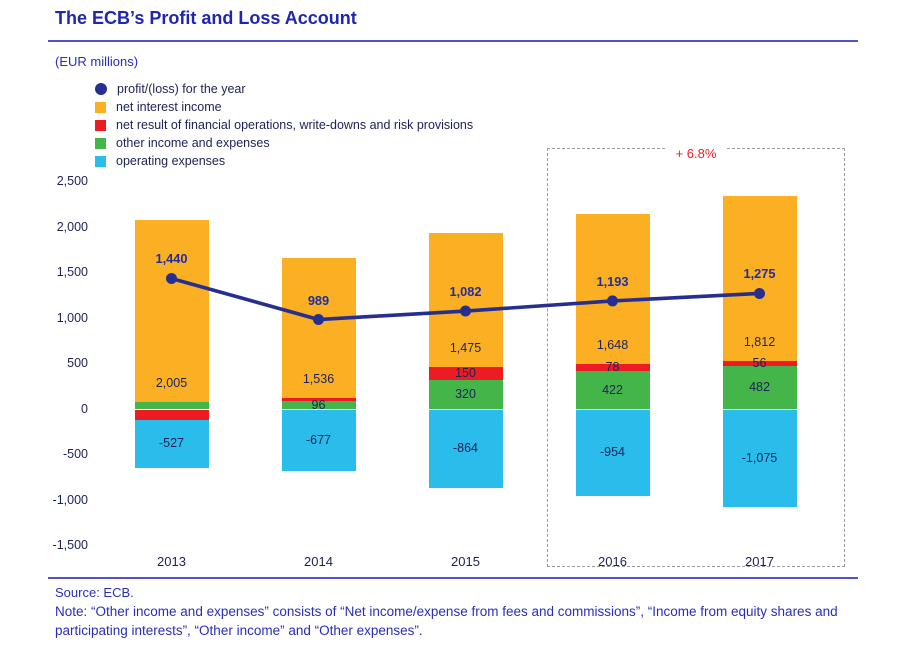 Image resolution: width=906 pixels, height=660 pixels. I want to click on bar-2015-financial-operations-result, so click(465, 373).